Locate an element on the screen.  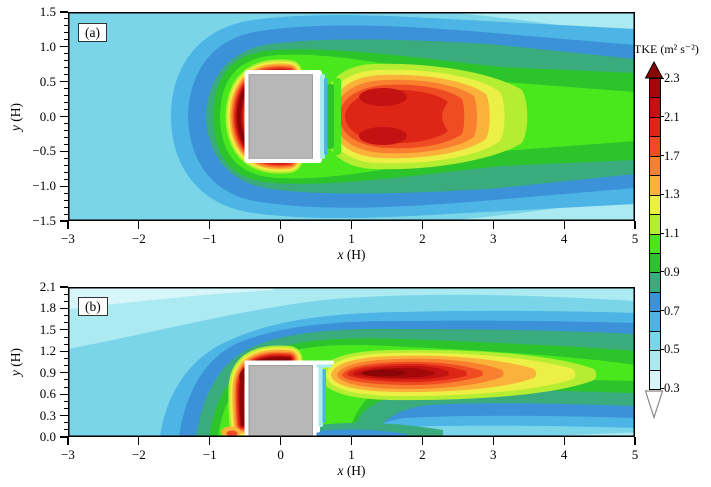
y-tick-label: 2.1 is located at coordinates (47, 286).